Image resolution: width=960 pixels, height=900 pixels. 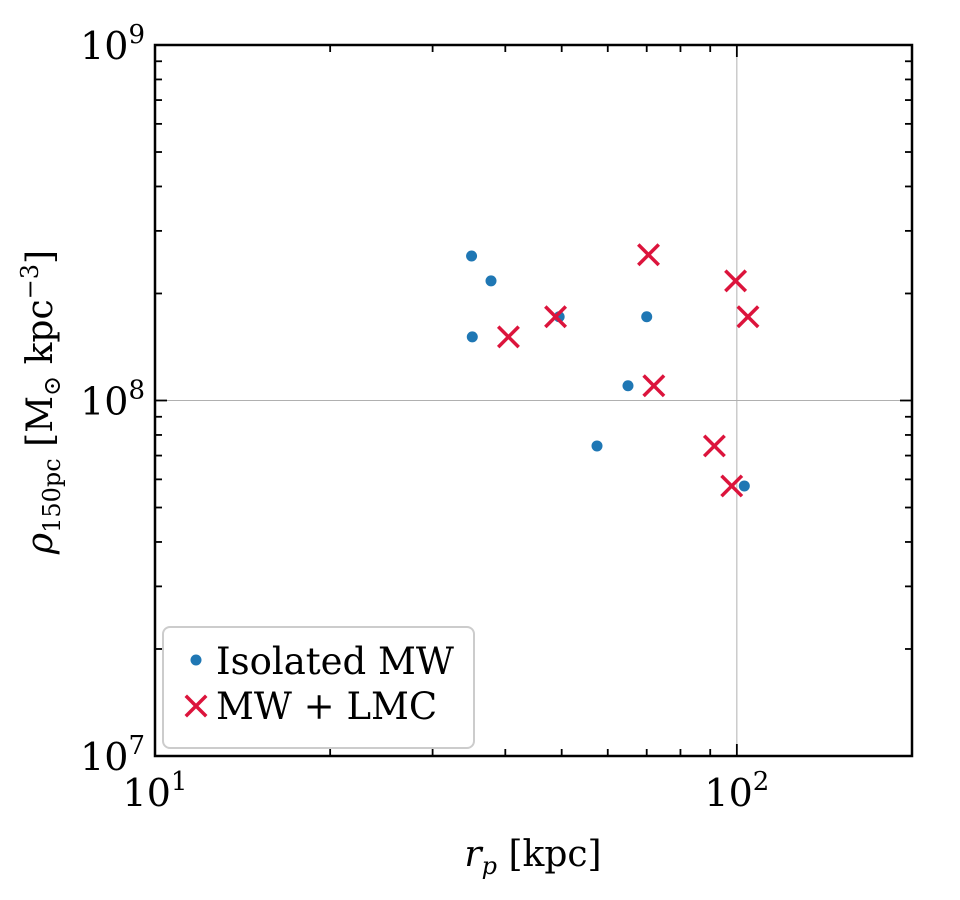 I want to click on legend: Isolated MW MW + LMC, so click(x=318, y=687).